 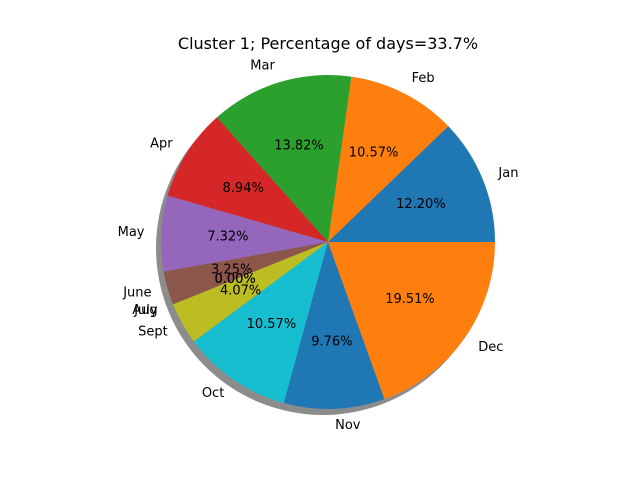 What do you see at coordinates (131, 232) in the screenshot?
I see `slice-label-may: May` at bounding box center [131, 232].